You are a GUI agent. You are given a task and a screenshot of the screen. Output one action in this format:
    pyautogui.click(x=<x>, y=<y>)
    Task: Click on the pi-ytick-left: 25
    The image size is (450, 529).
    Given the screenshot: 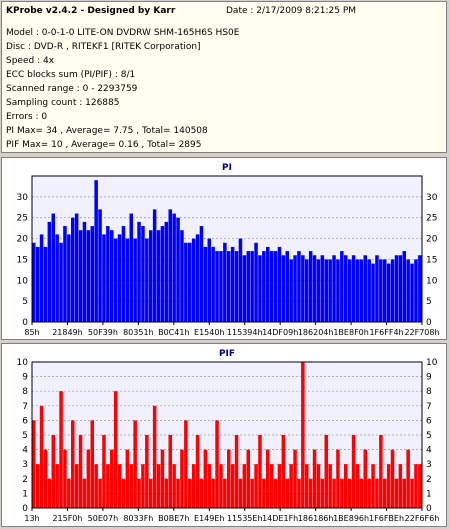 What is the action you would take?
    pyautogui.click(x=22, y=219)
    